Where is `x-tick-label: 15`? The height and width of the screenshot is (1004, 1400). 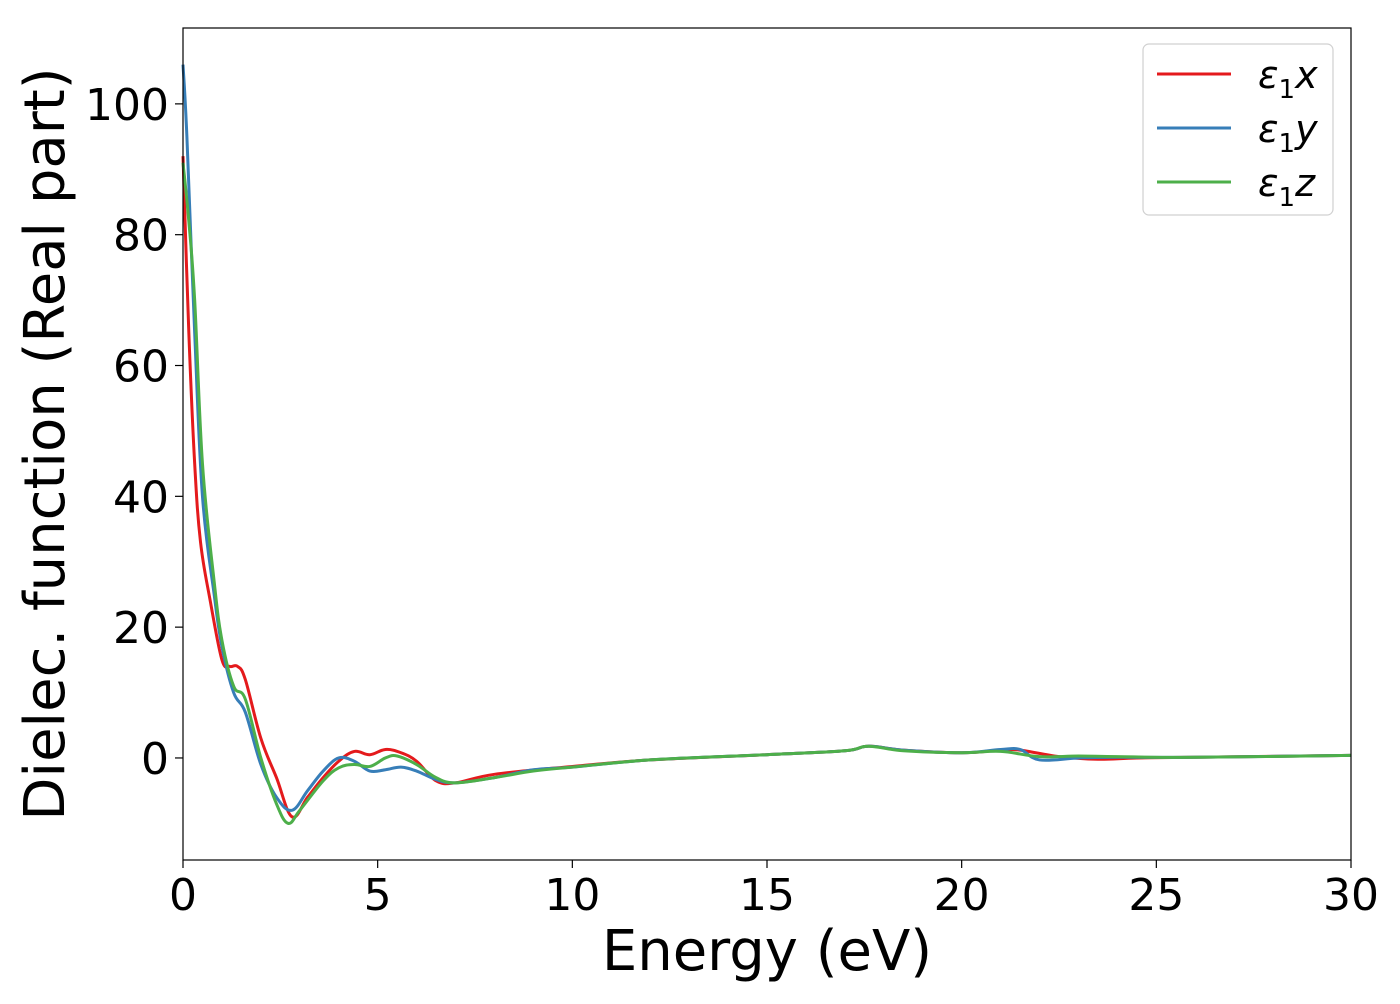
x-tick-label: 15 is located at coordinates (767, 895).